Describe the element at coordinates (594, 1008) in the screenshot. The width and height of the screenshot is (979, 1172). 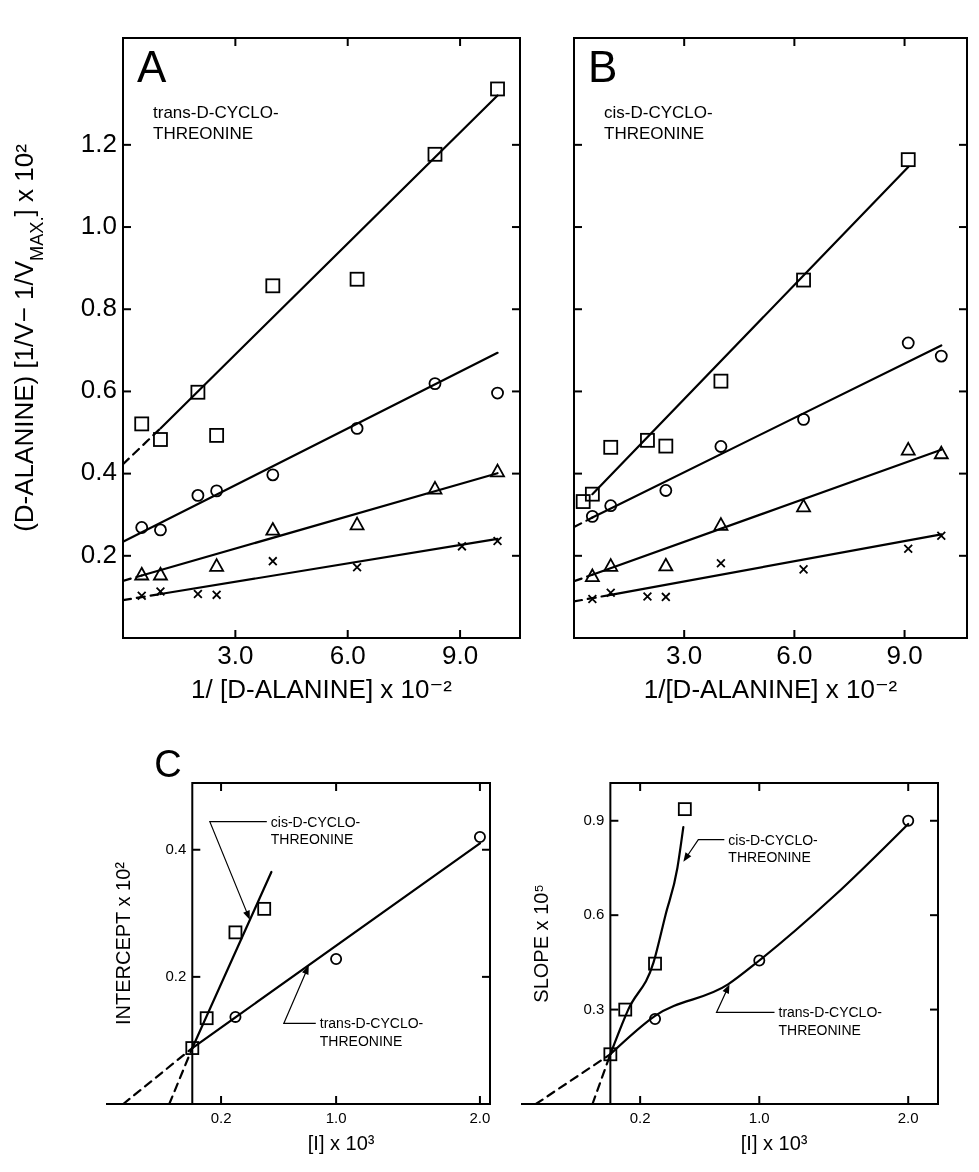
I see `y-tick-label: 0.3` at that location.